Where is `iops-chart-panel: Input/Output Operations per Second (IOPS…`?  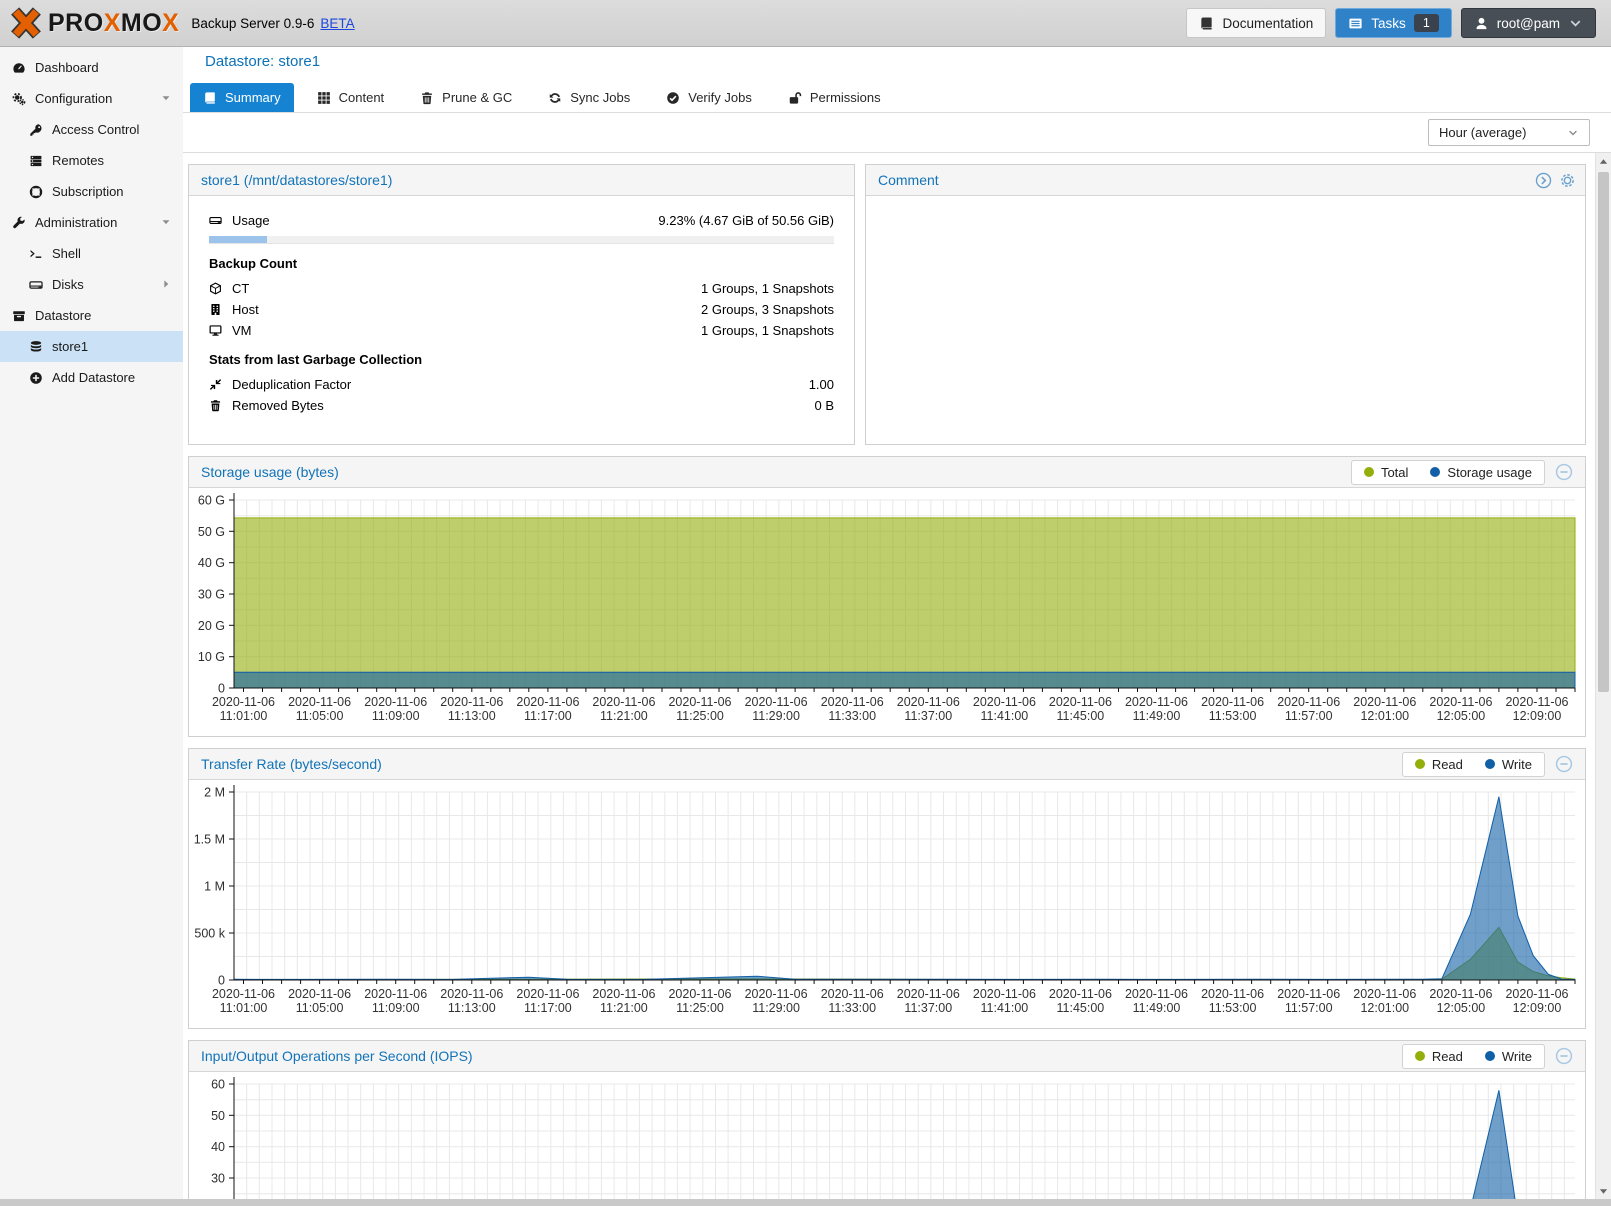
iops-chart-panel: Input/Output Operations per Second (IOPS… is located at coordinates (887, 1123).